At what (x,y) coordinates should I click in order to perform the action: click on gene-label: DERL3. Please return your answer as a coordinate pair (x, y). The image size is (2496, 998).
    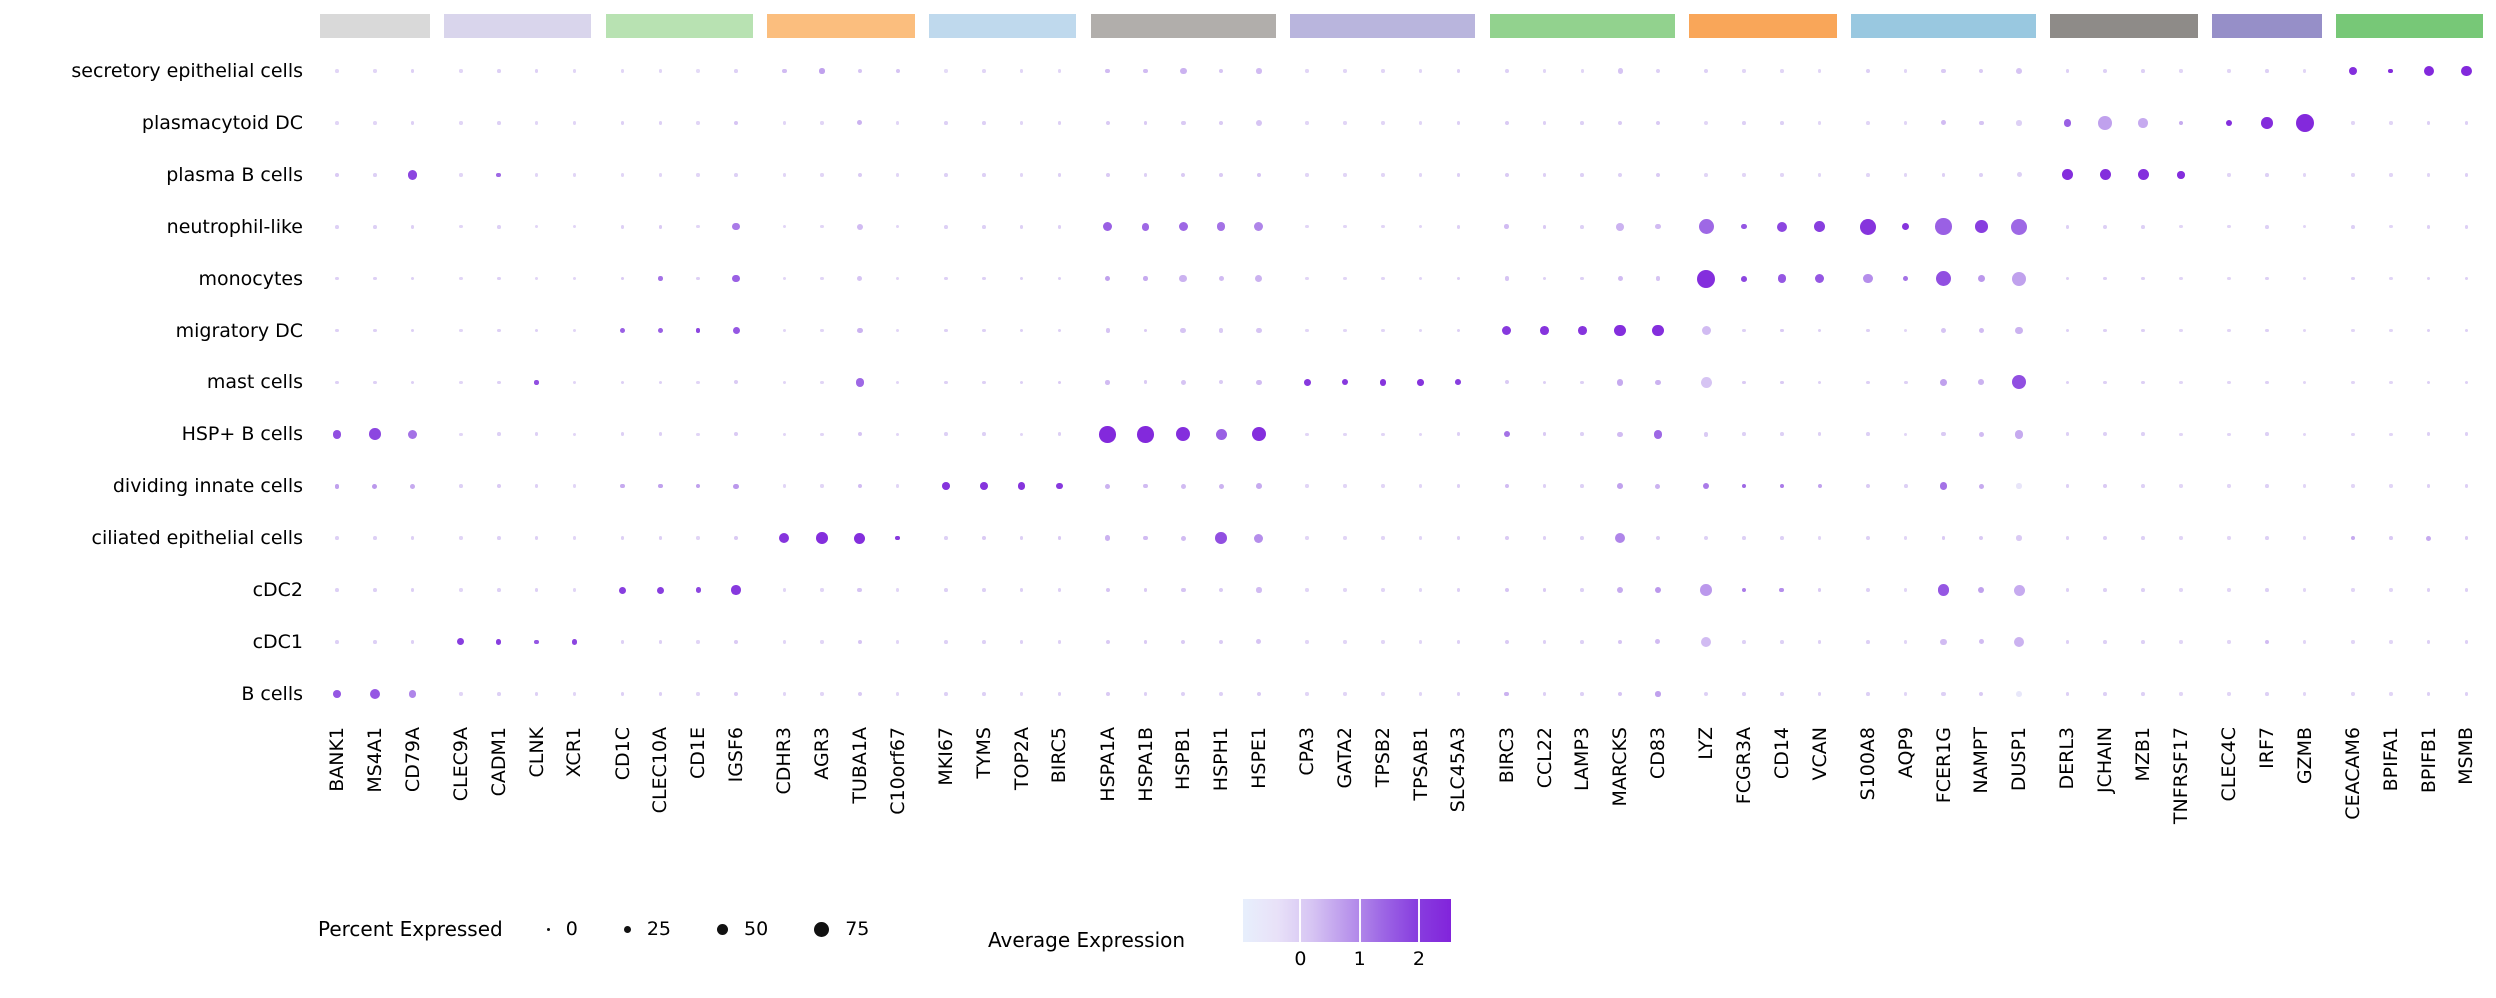
    Looking at the image, I should click on (2067, 758).